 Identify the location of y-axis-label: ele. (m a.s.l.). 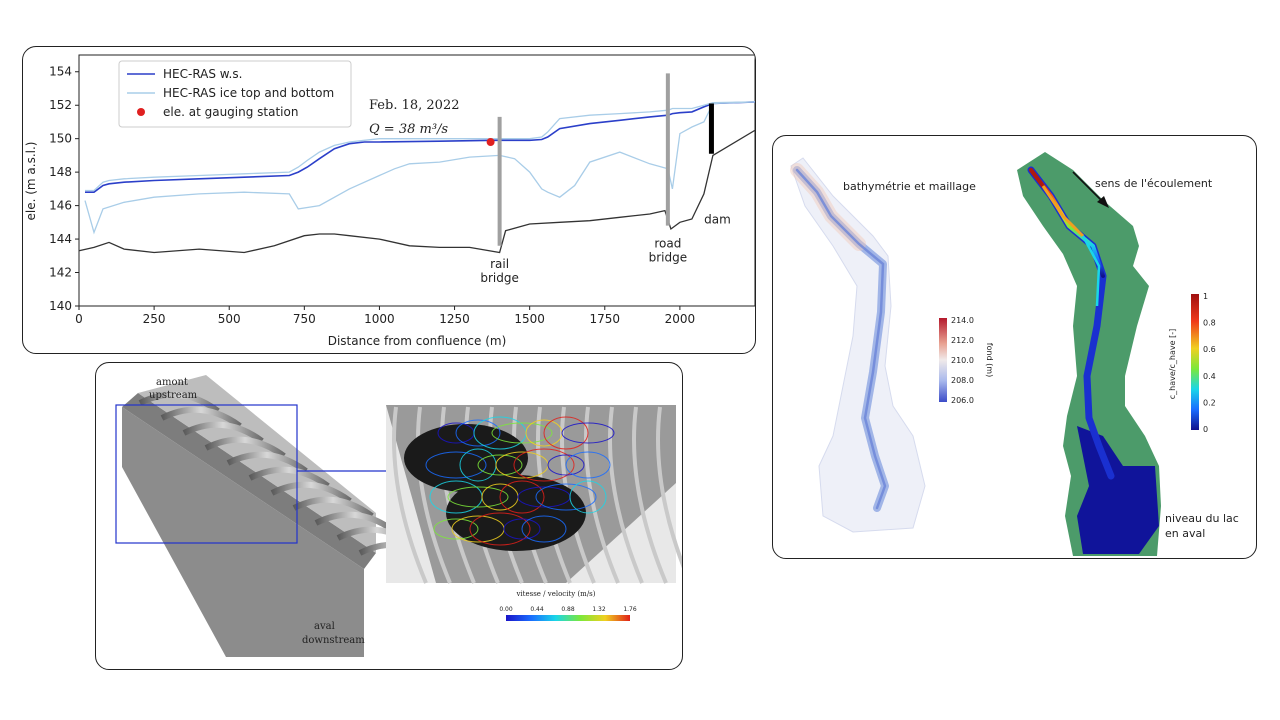
(31, 181).